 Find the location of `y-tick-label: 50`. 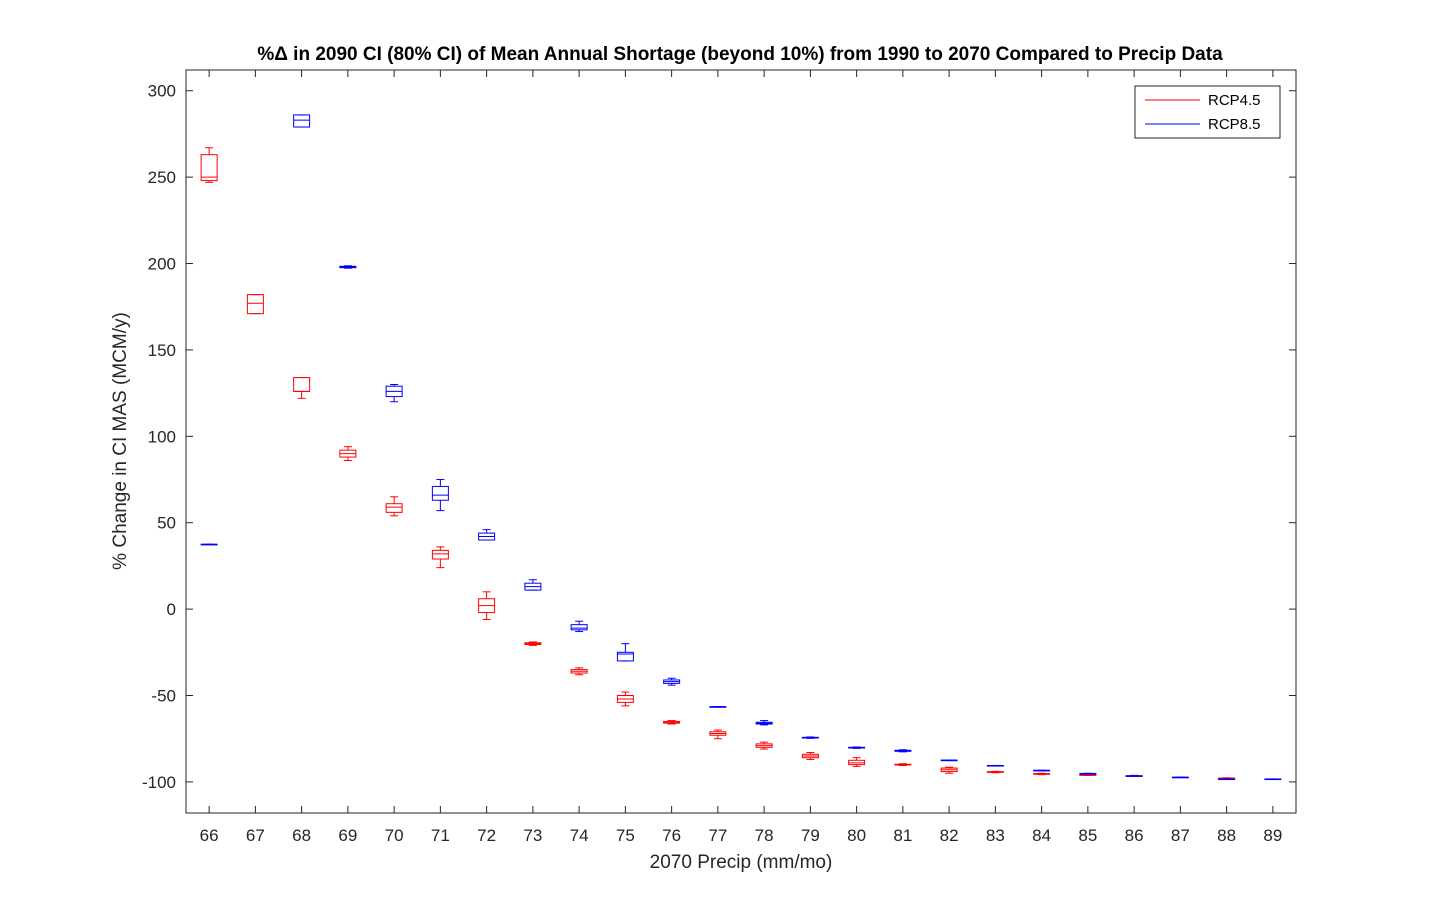

y-tick-label: 50 is located at coordinates (166, 523).